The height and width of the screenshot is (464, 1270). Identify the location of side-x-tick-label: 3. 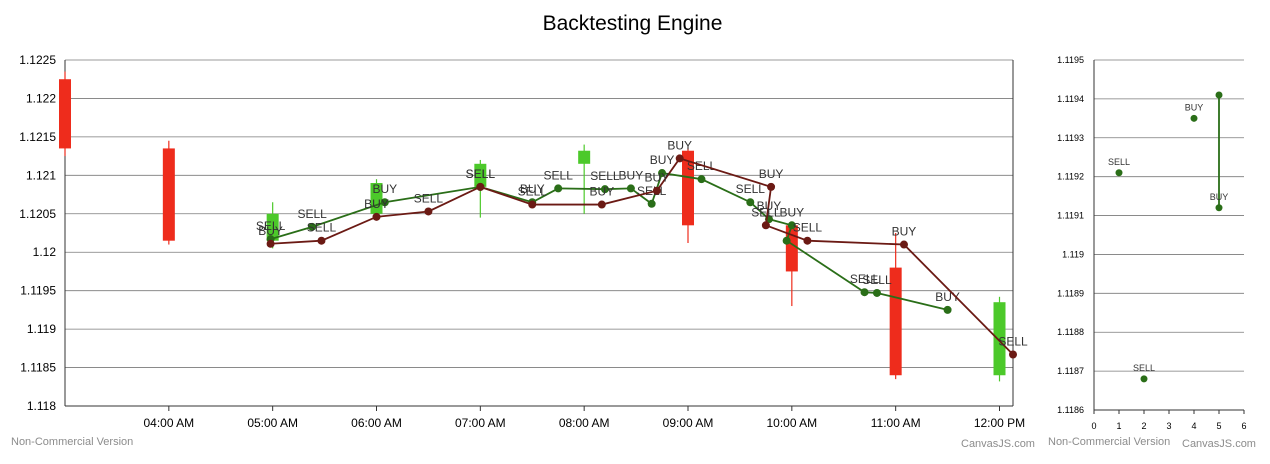
(1168, 426).